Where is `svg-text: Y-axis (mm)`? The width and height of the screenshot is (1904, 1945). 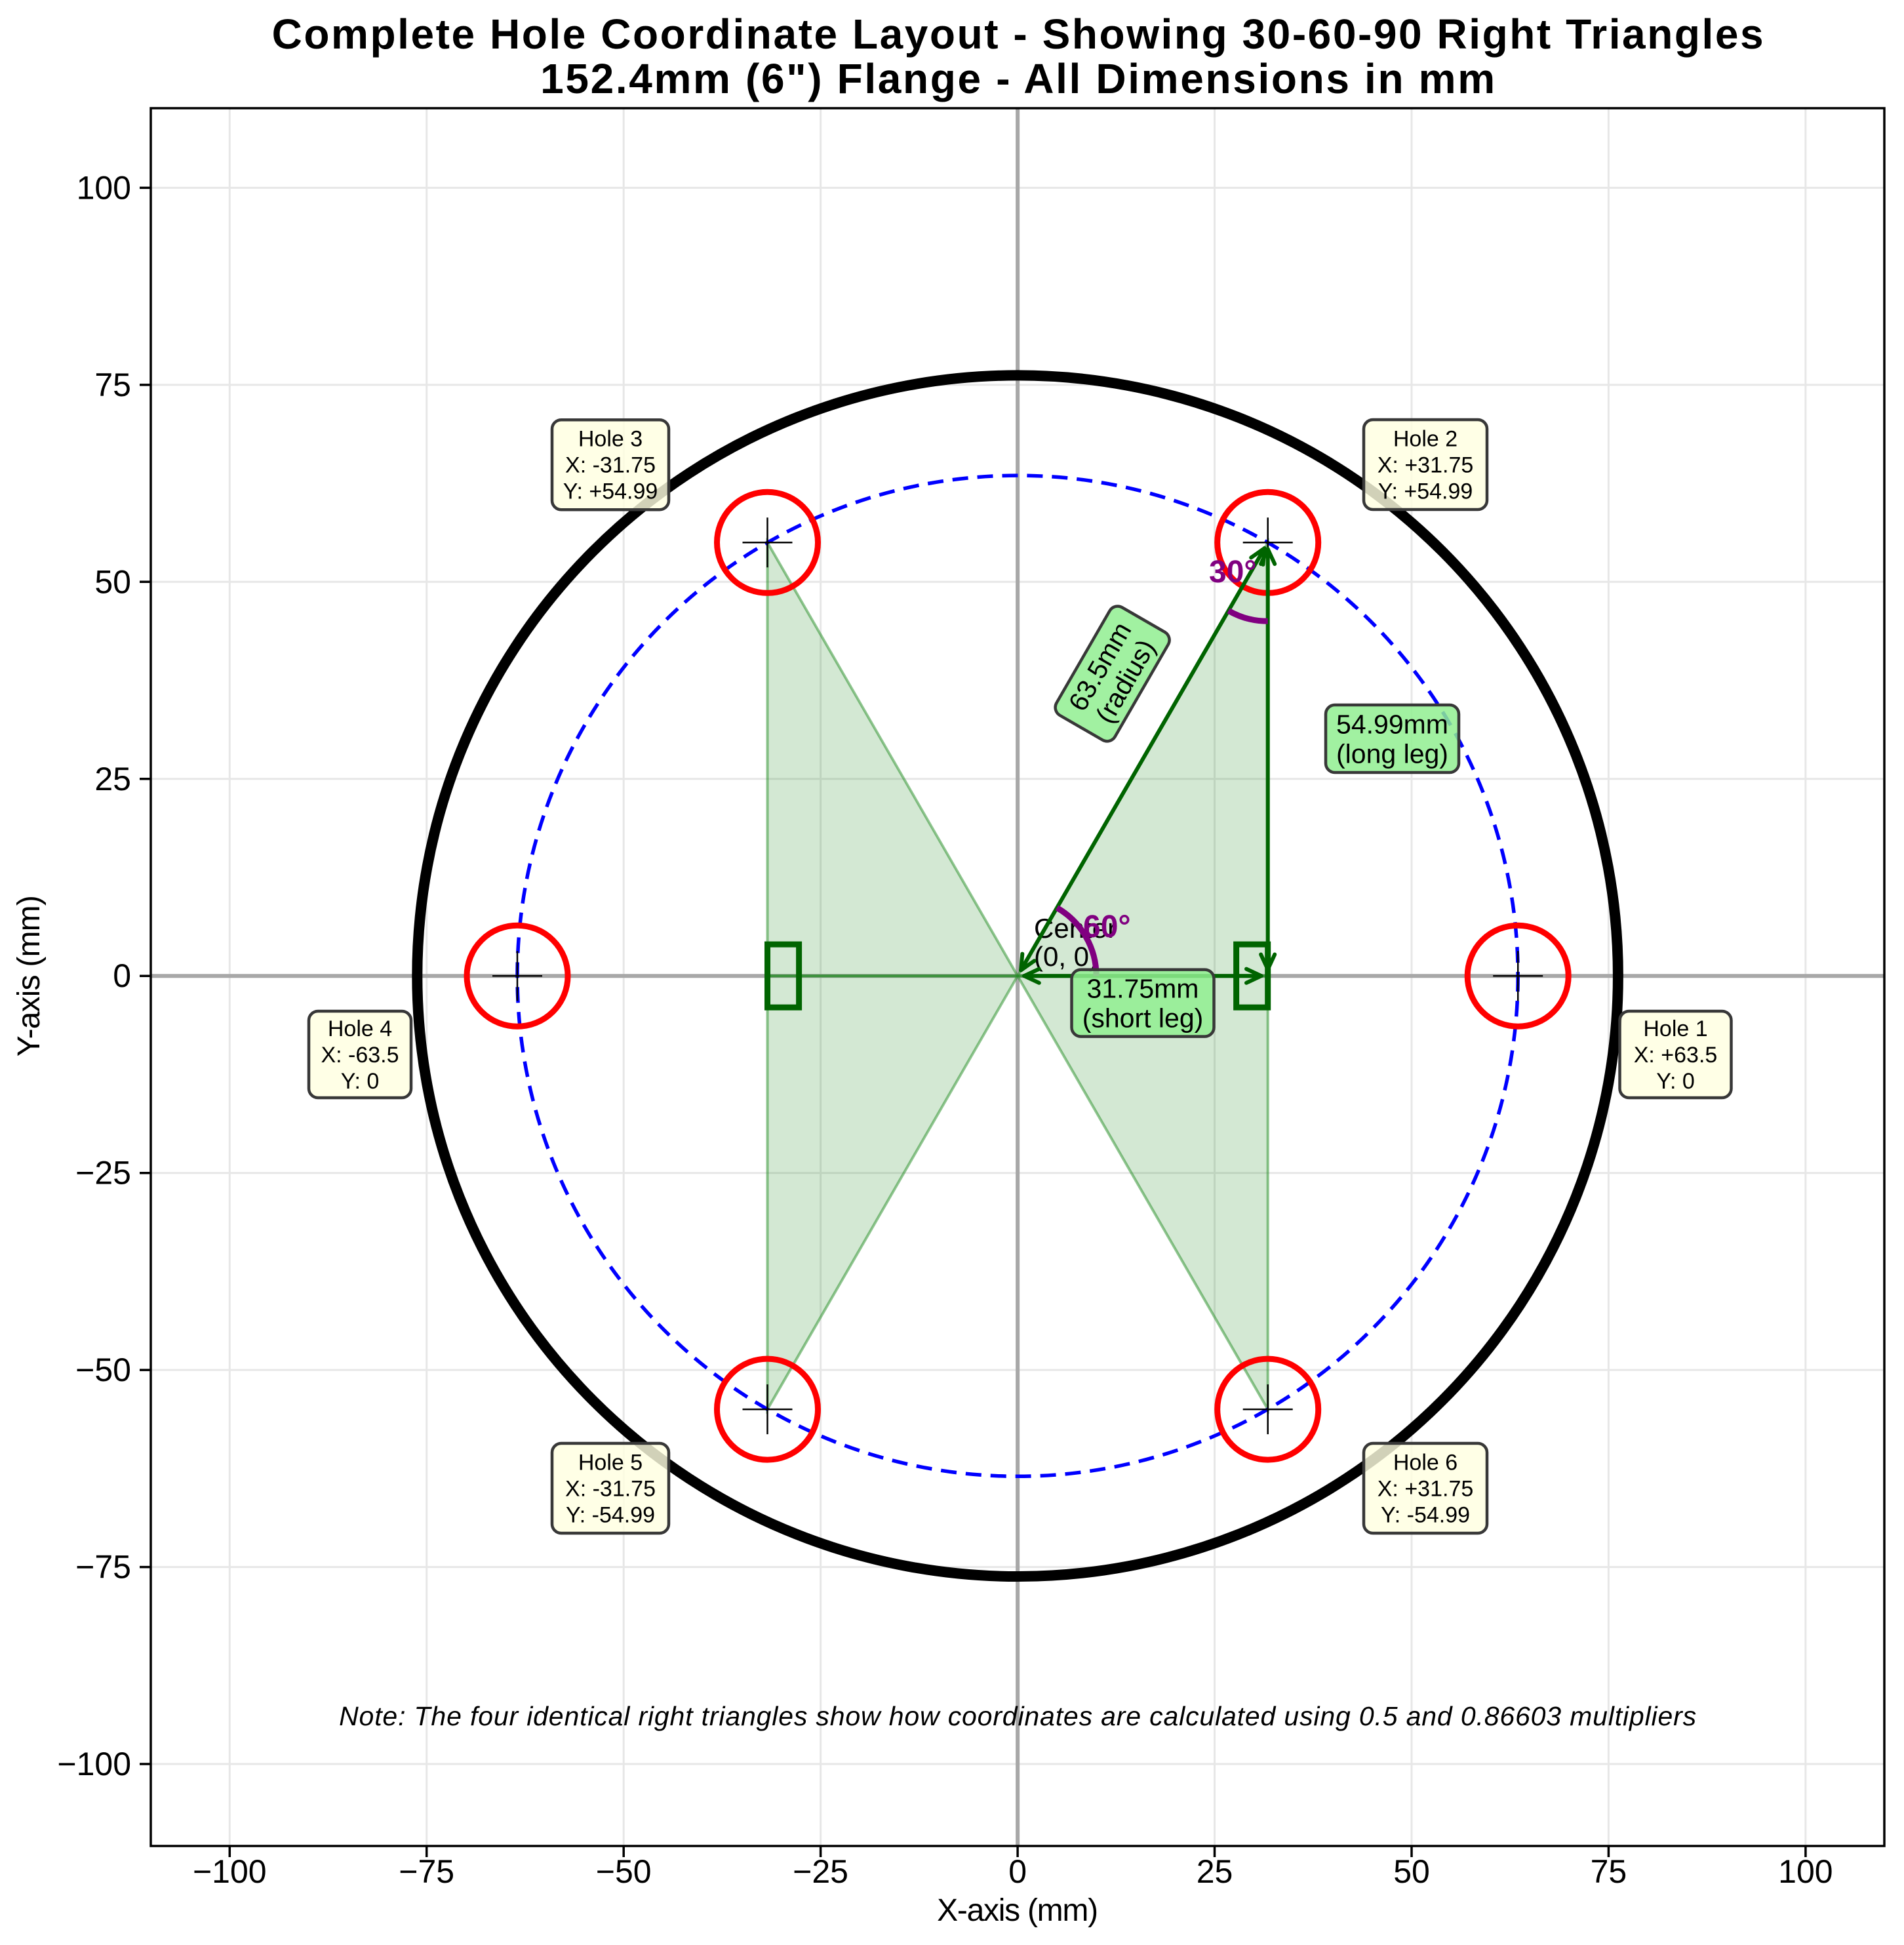 svg-text: Y-axis (mm) is located at coordinates (29, 976).